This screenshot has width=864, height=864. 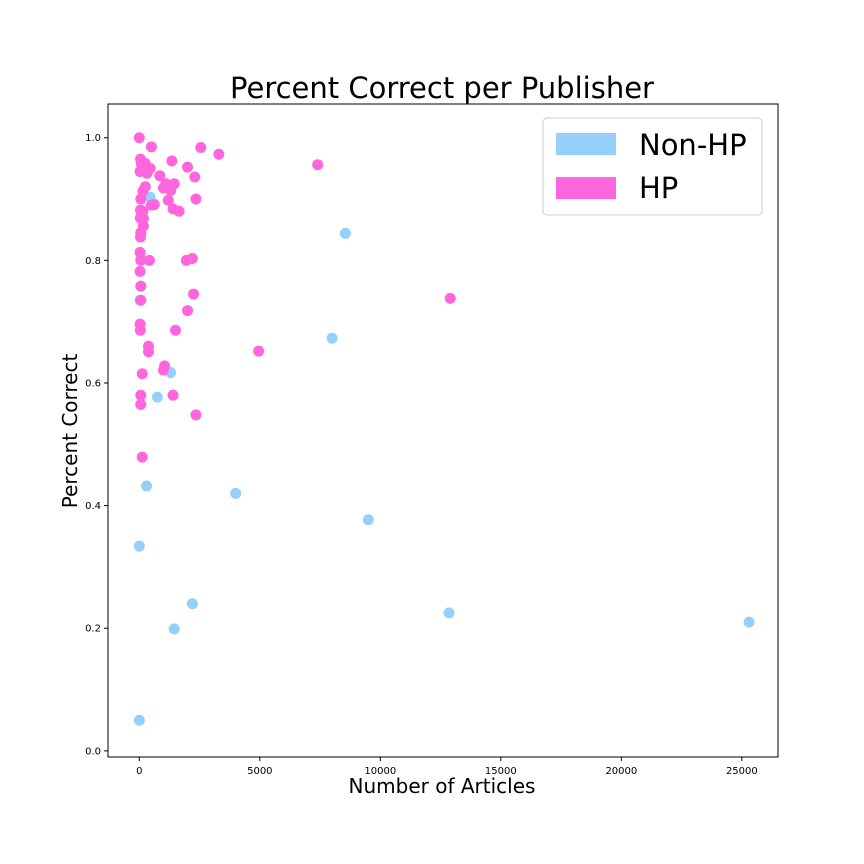 I want to click on legend-label-non-hp: Non-HP, so click(x=693, y=145).